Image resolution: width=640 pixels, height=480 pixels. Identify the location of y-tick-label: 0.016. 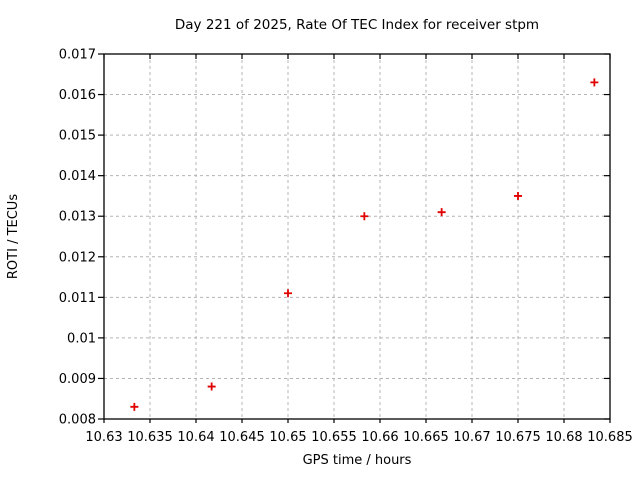
(77, 95).